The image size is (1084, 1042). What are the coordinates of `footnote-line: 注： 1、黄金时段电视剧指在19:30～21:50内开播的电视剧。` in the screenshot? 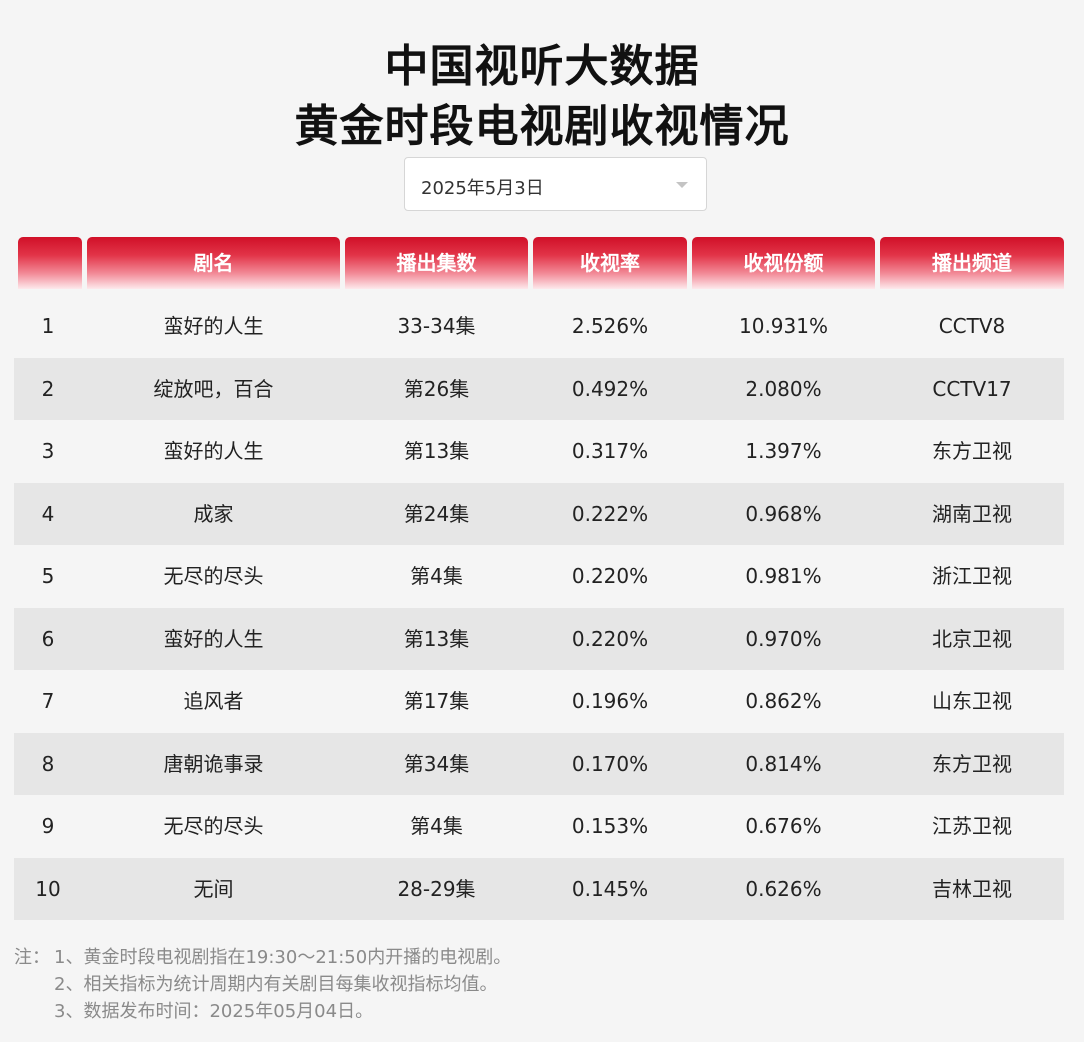 It's located at (262, 957).